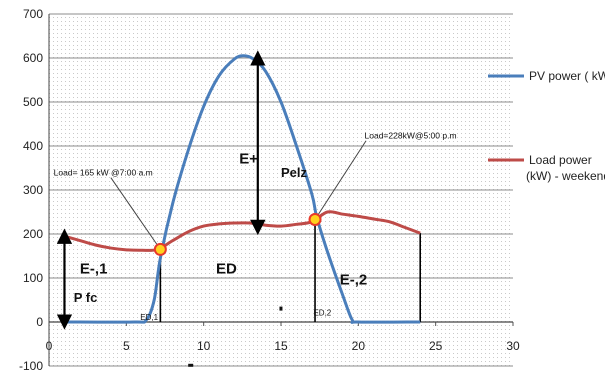 The image size is (605, 376). I want to click on load-power-line, so click(242, 231).